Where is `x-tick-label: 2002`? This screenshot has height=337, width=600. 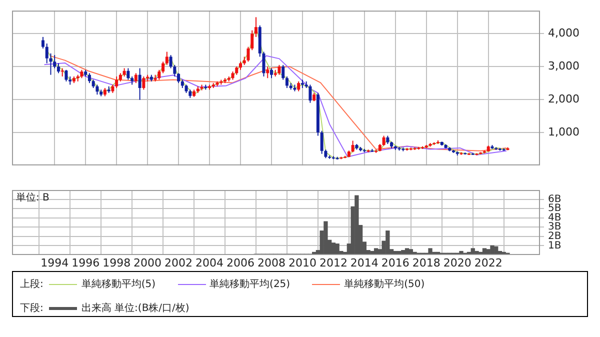
x-tick-label: 2002 is located at coordinates (178, 263).